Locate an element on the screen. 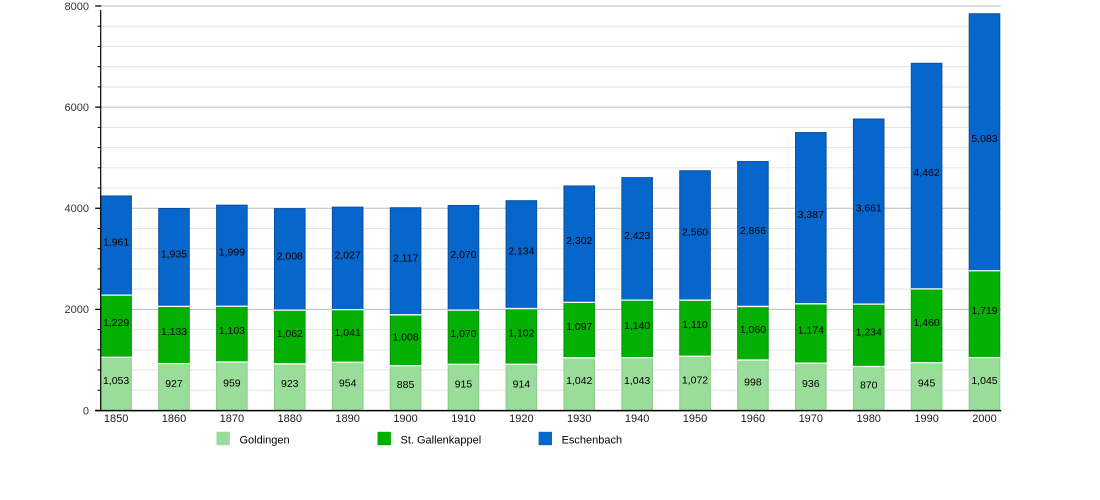 The height and width of the screenshot is (500, 1100). svg-text: 1,042 is located at coordinates (579, 381).